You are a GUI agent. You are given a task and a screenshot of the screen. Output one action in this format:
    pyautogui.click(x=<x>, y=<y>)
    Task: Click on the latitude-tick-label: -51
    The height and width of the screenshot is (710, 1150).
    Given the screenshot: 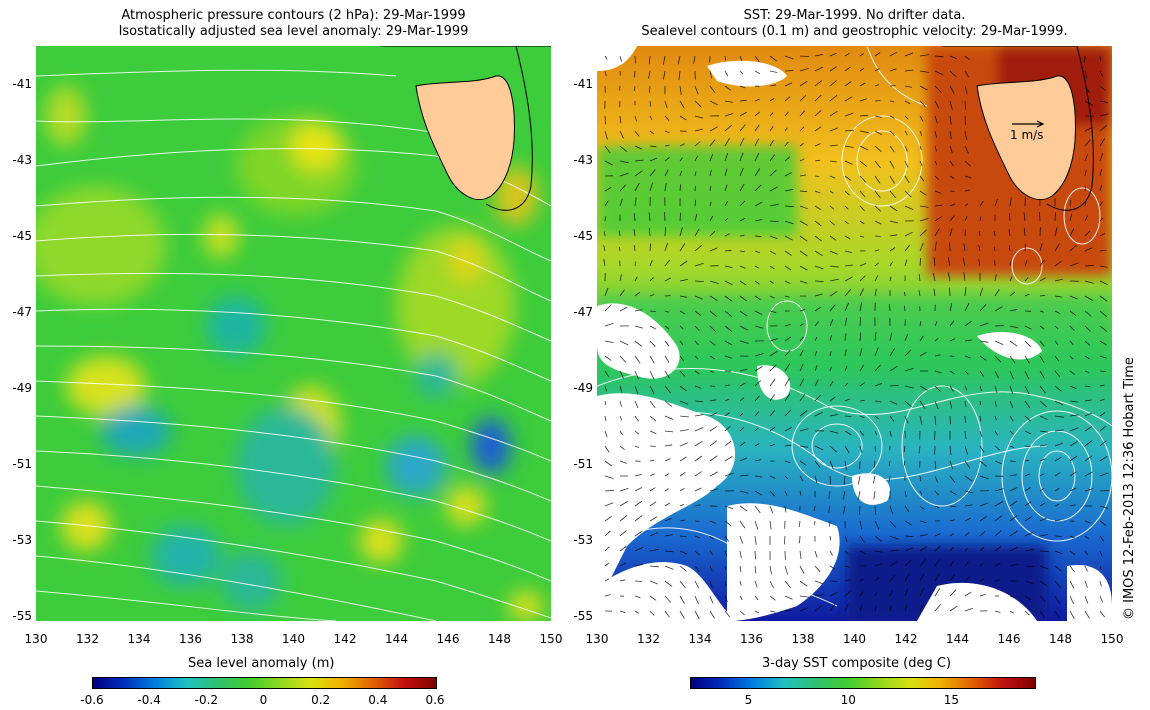 What is the action you would take?
    pyautogui.click(x=22, y=464)
    